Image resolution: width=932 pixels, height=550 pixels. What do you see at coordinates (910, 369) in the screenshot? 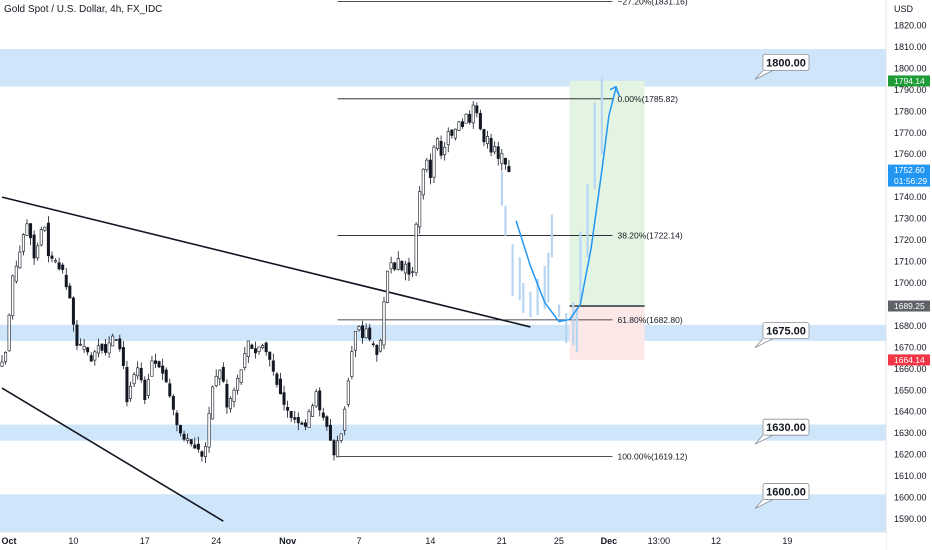
I see `price-tick-label: 1660.00` at bounding box center [910, 369].